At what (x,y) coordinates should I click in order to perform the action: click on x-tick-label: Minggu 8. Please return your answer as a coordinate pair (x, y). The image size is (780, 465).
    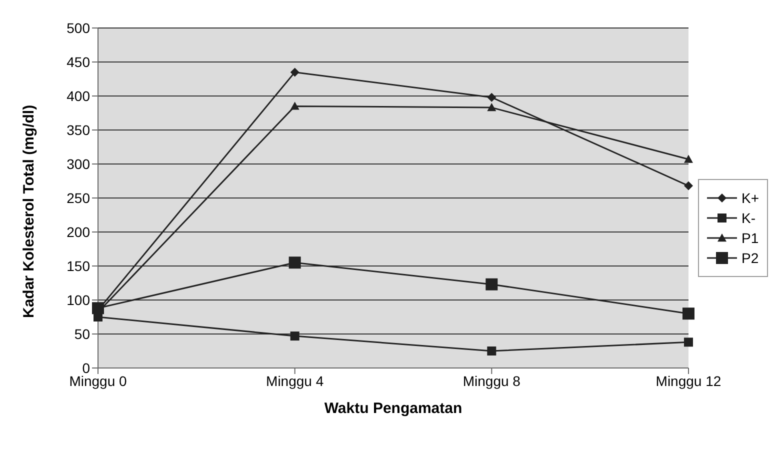
    Looking at the image, I should click on (491, 380).